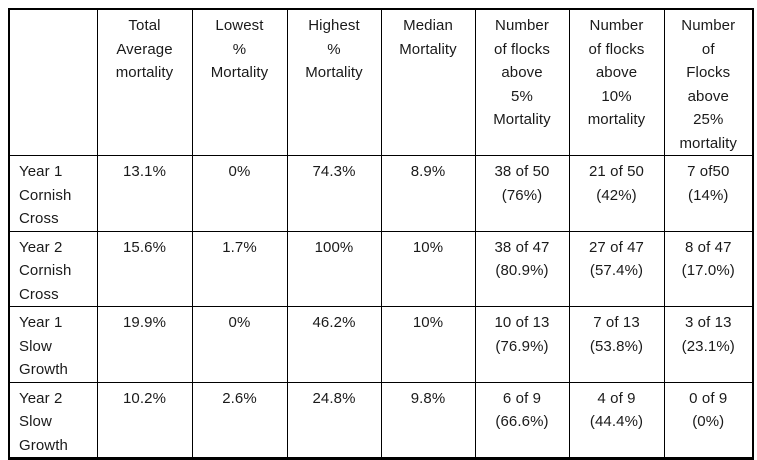  Describe the element at coordinates (616, 420) in the screenshot. I see `data-cell: 4 of 9 (44.4%)` at that location.